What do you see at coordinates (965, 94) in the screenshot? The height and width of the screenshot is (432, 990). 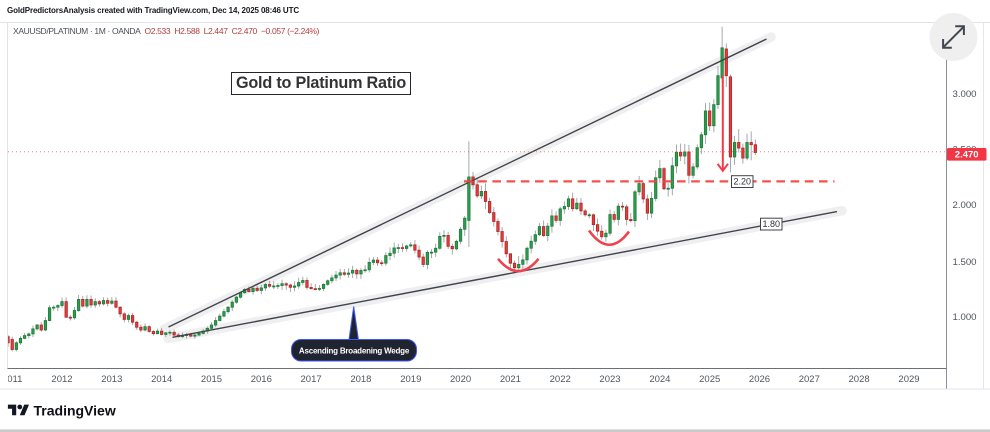 I see `svg-text: 3.000` at bounding box center [965, 94].